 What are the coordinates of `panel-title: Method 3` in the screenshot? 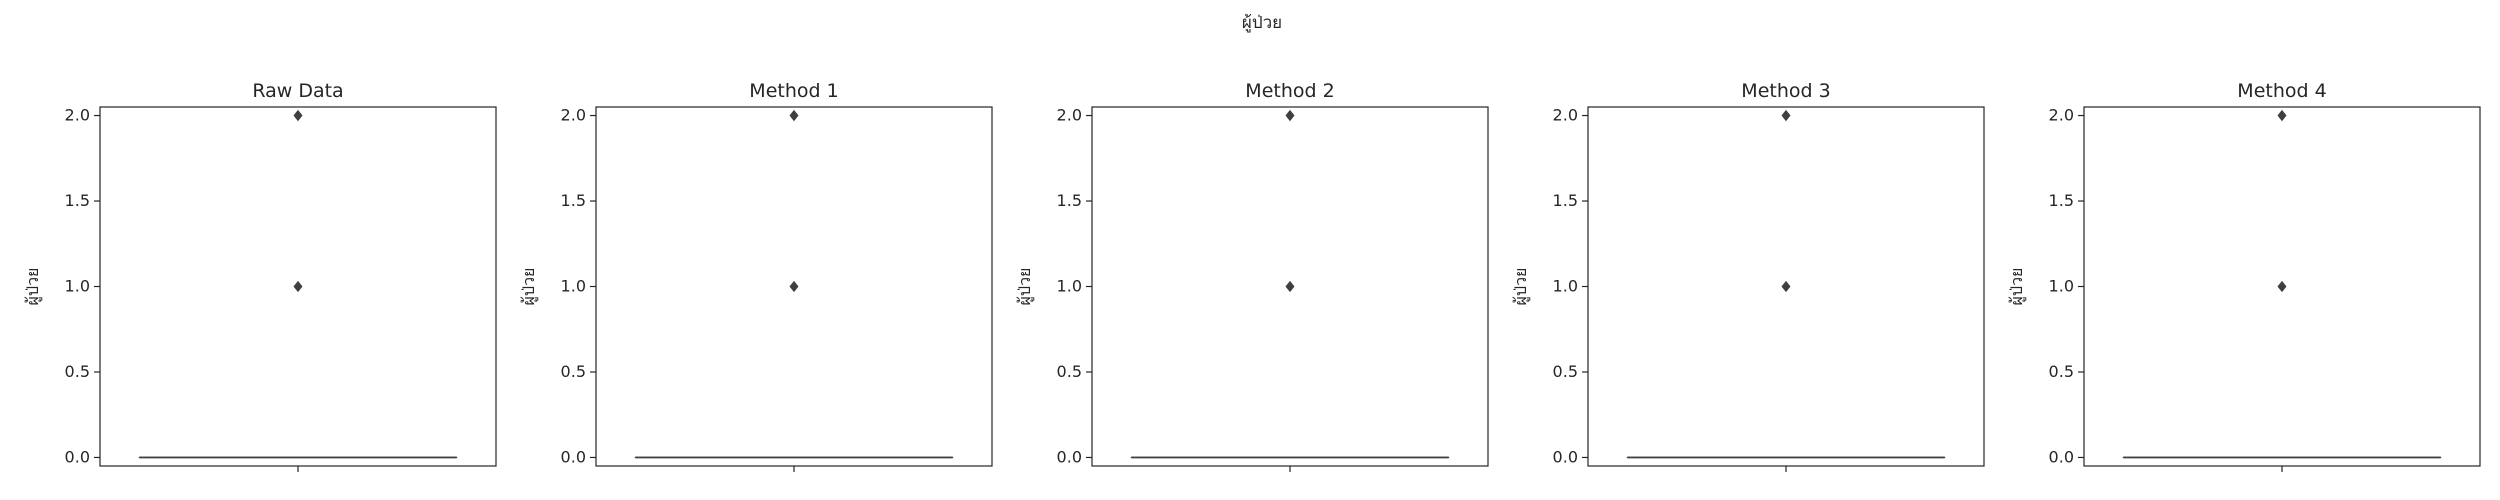 It's located at (1785, 91).